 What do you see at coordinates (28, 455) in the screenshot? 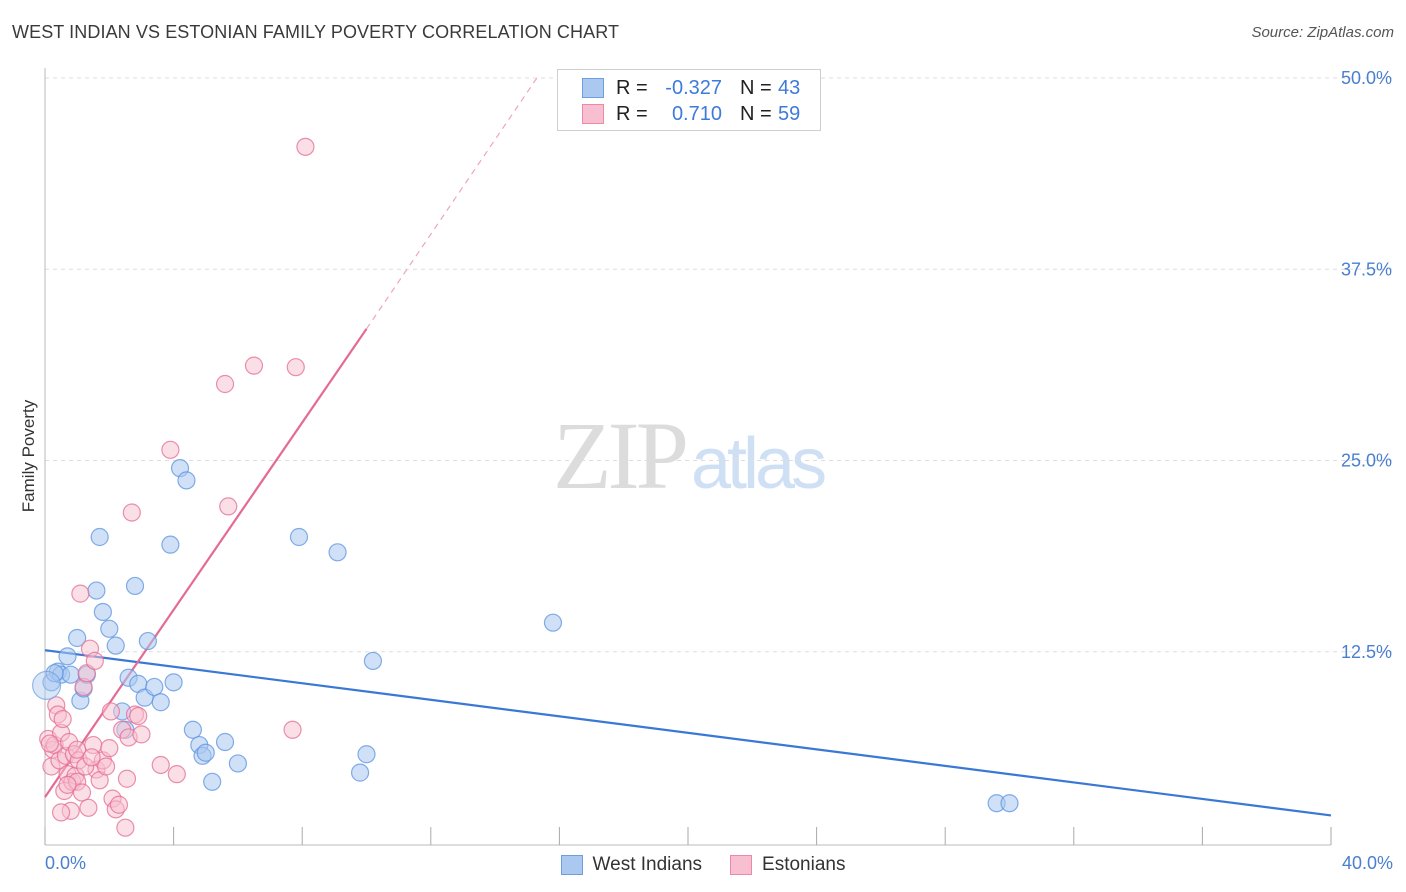
I see `y-axis-label: Family Poverty` at bounding box center [28, 455].